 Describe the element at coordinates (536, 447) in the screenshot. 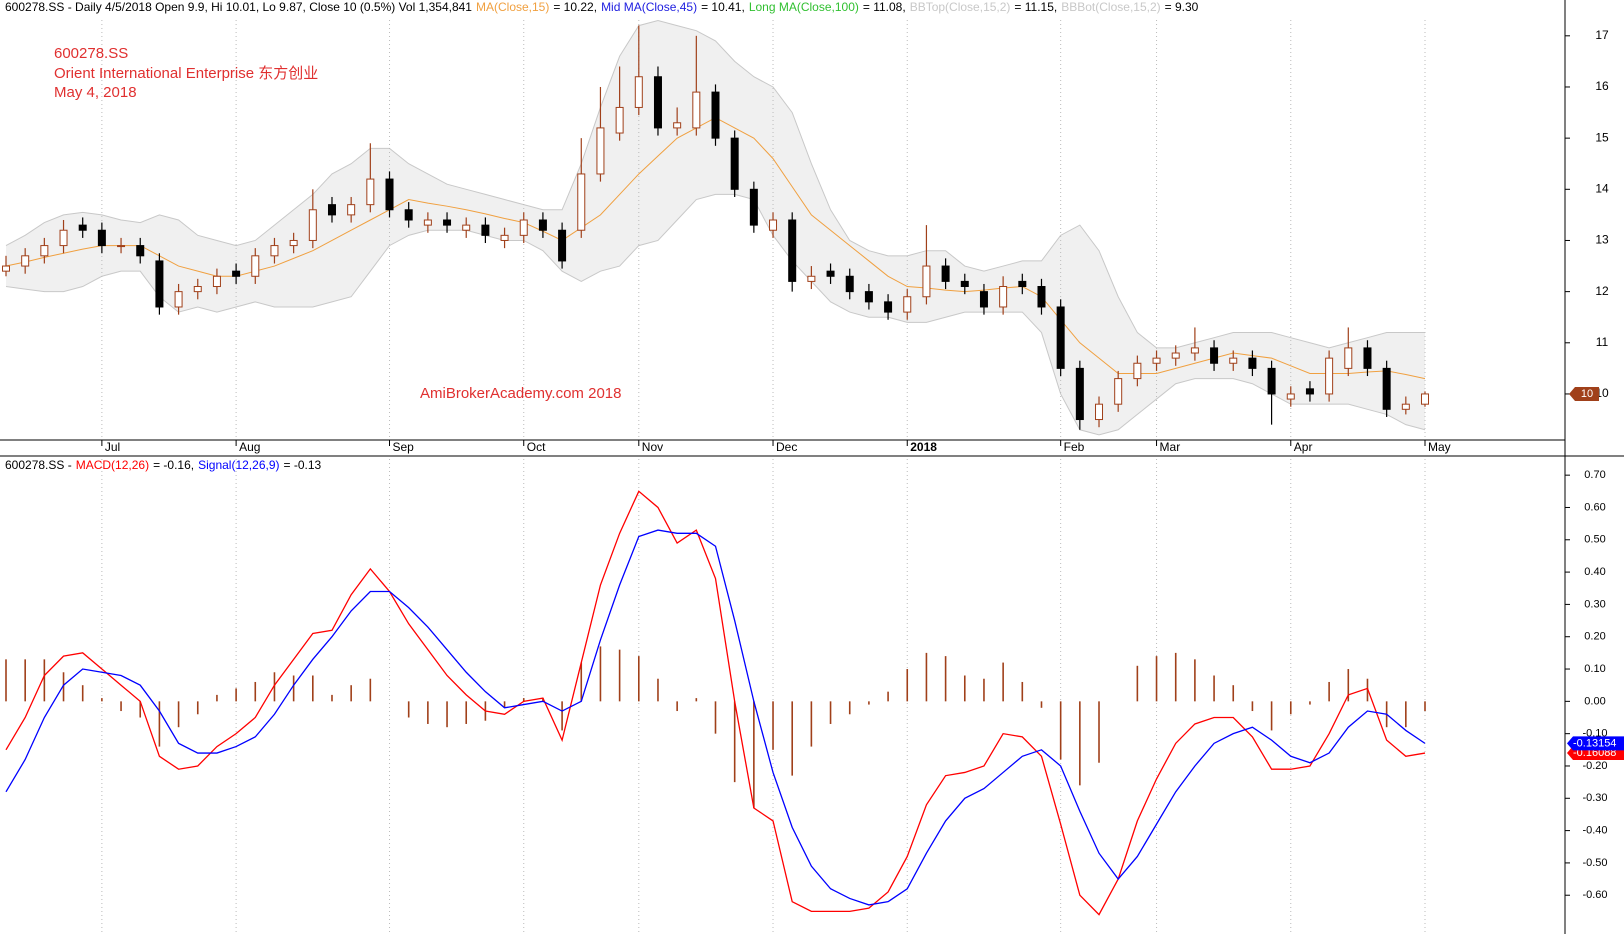

I see `x-tick-label: Oct` at that location.